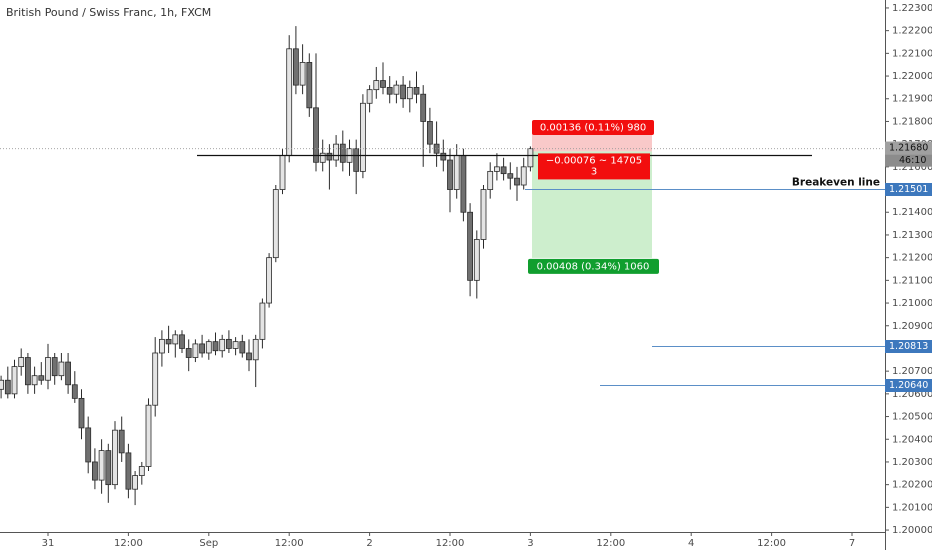 Image resolution: width=932 pixels, height=550 pixels. What do you see at coordinates (912, 8) in the screenshot?
I see `y-tick-label: 1.22300` at bounding box center [912, 8].